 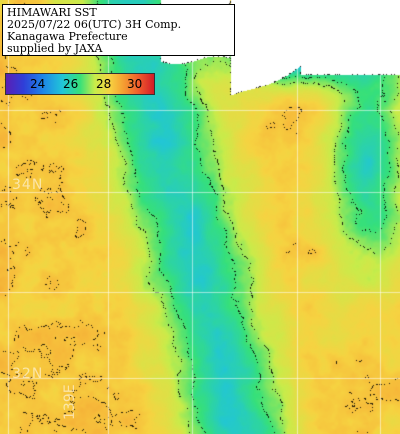 I want to click on legend-tick-26: 26, so click(x=71, y=84).